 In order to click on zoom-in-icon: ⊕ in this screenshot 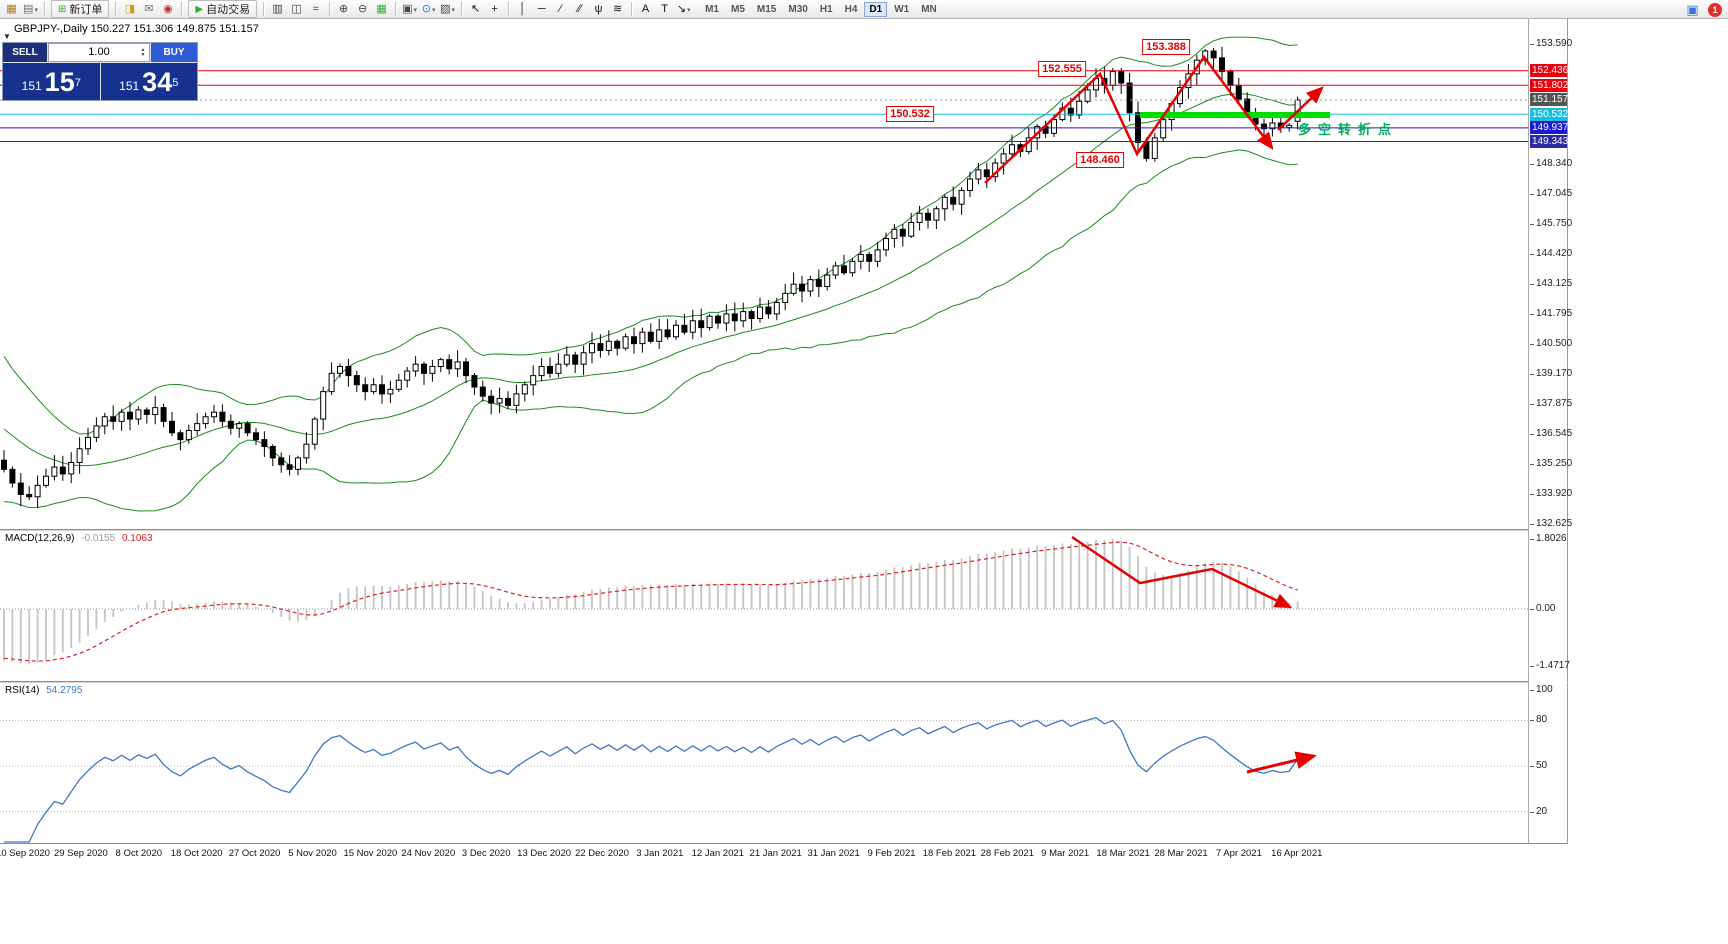, I will do `click(343, 8)`.